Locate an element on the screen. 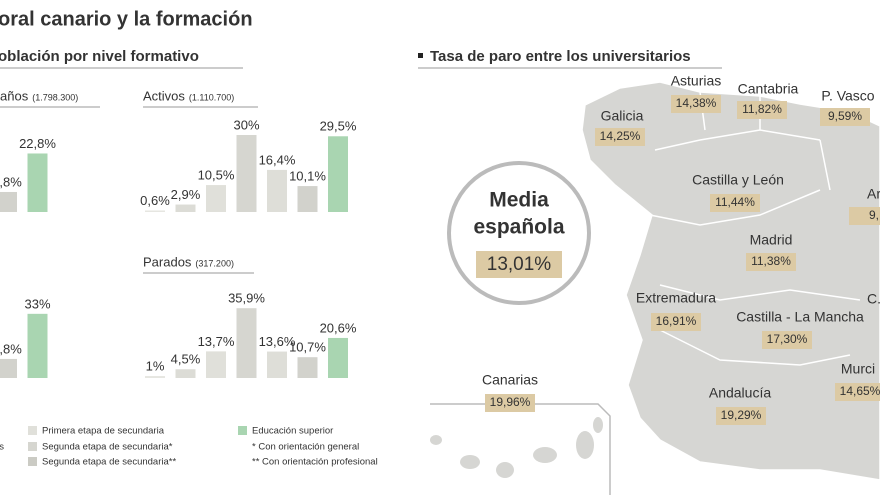  region-value: 17,30% is located at coordinates (787, 339).